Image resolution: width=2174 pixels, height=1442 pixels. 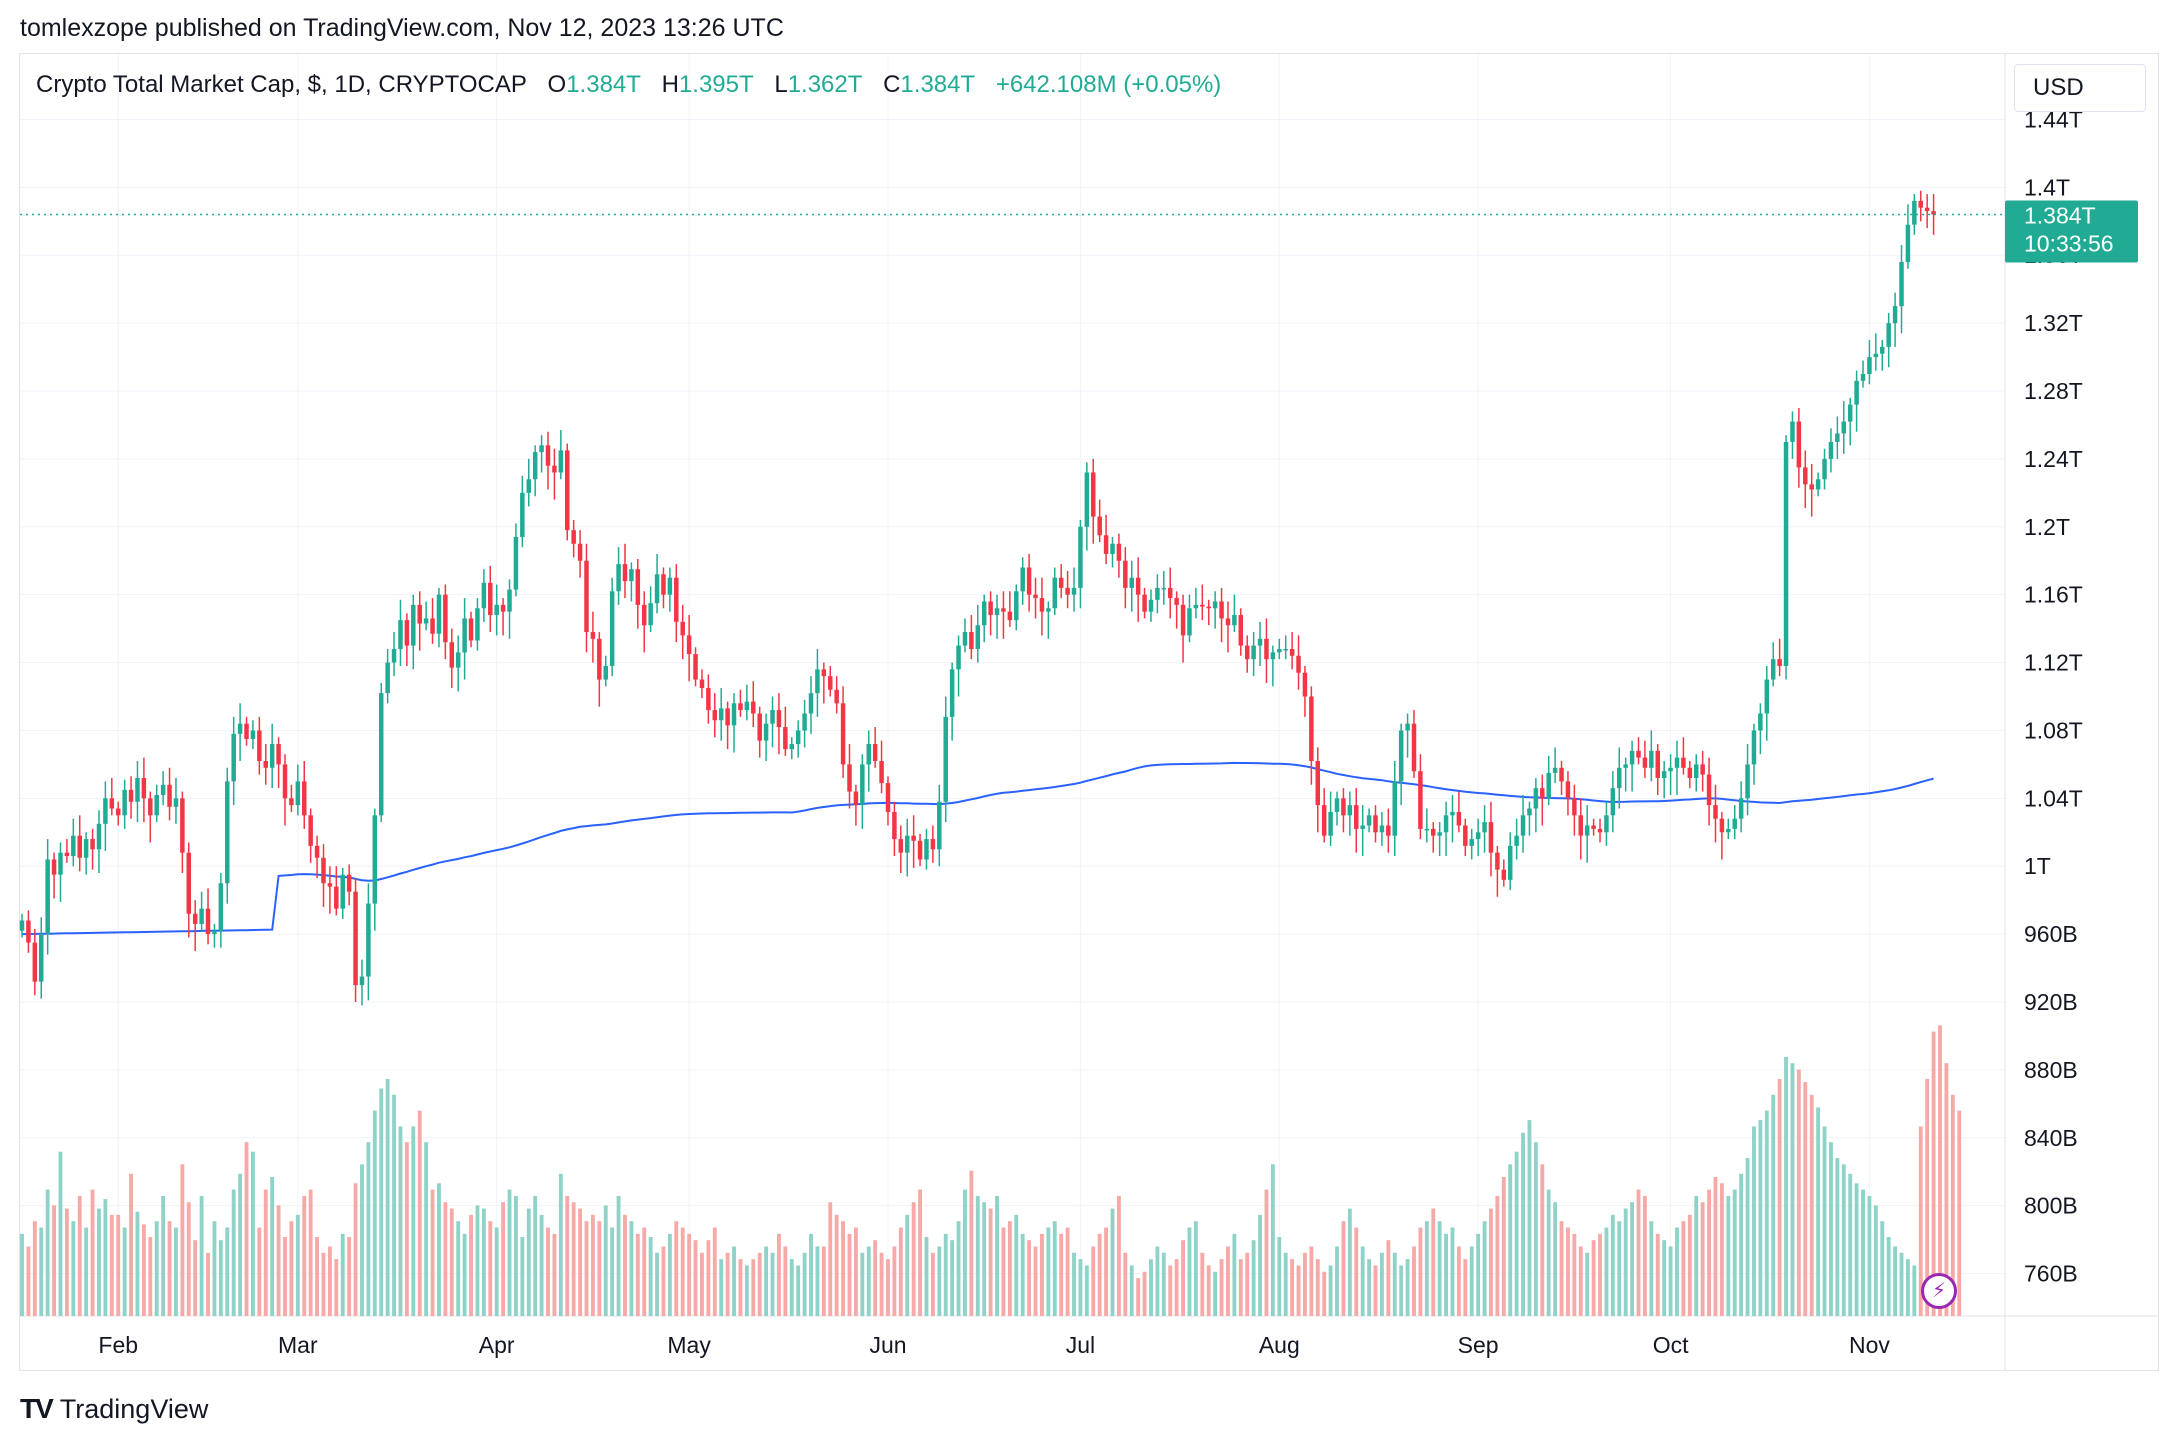 I want to click on y-tick-label: 1.16T, so click(x=2053, y=595).